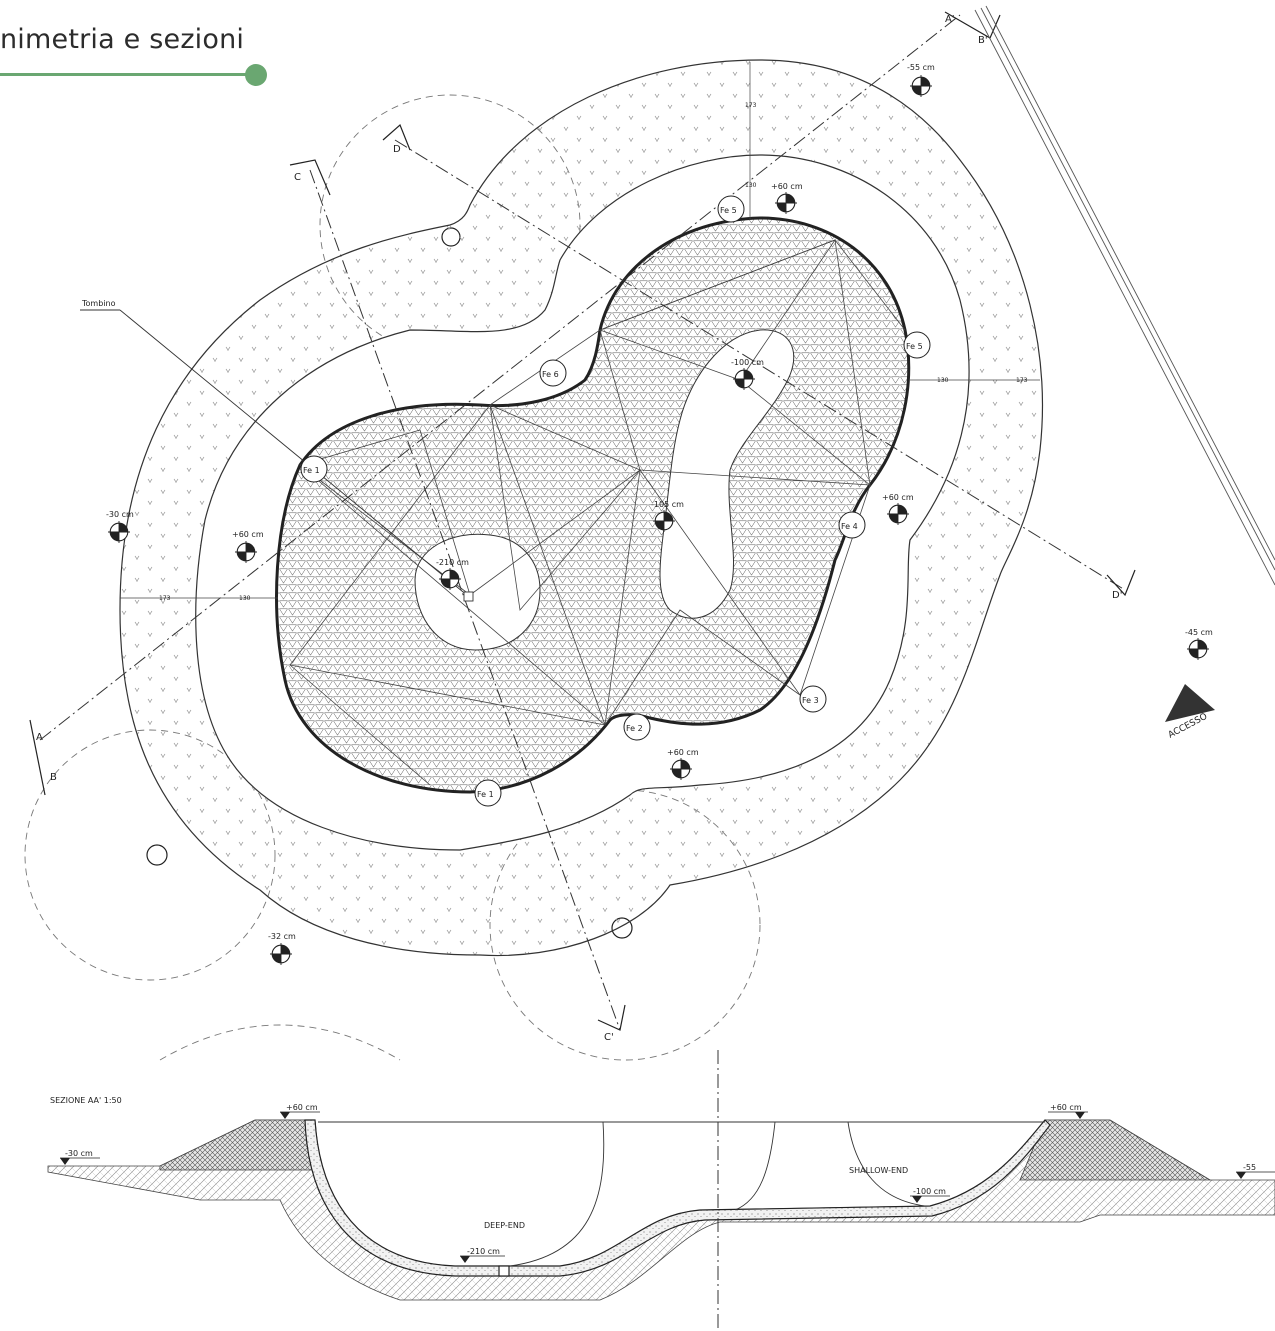  Describe the element at coordinates (1124, 295) in the screenshot. I see `road-edge` at that location.